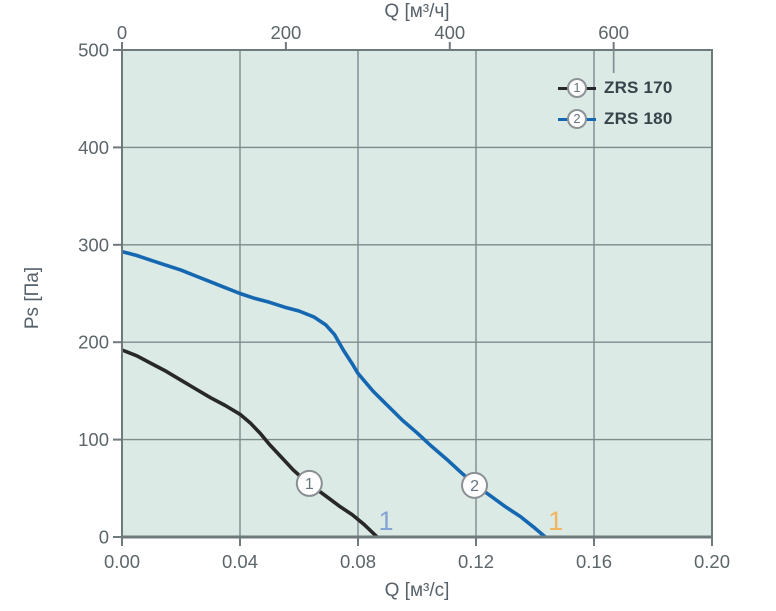 The width and height of the screenshot is (776, 611). I want to click on y-tick-label: 200, so click(93, 342).